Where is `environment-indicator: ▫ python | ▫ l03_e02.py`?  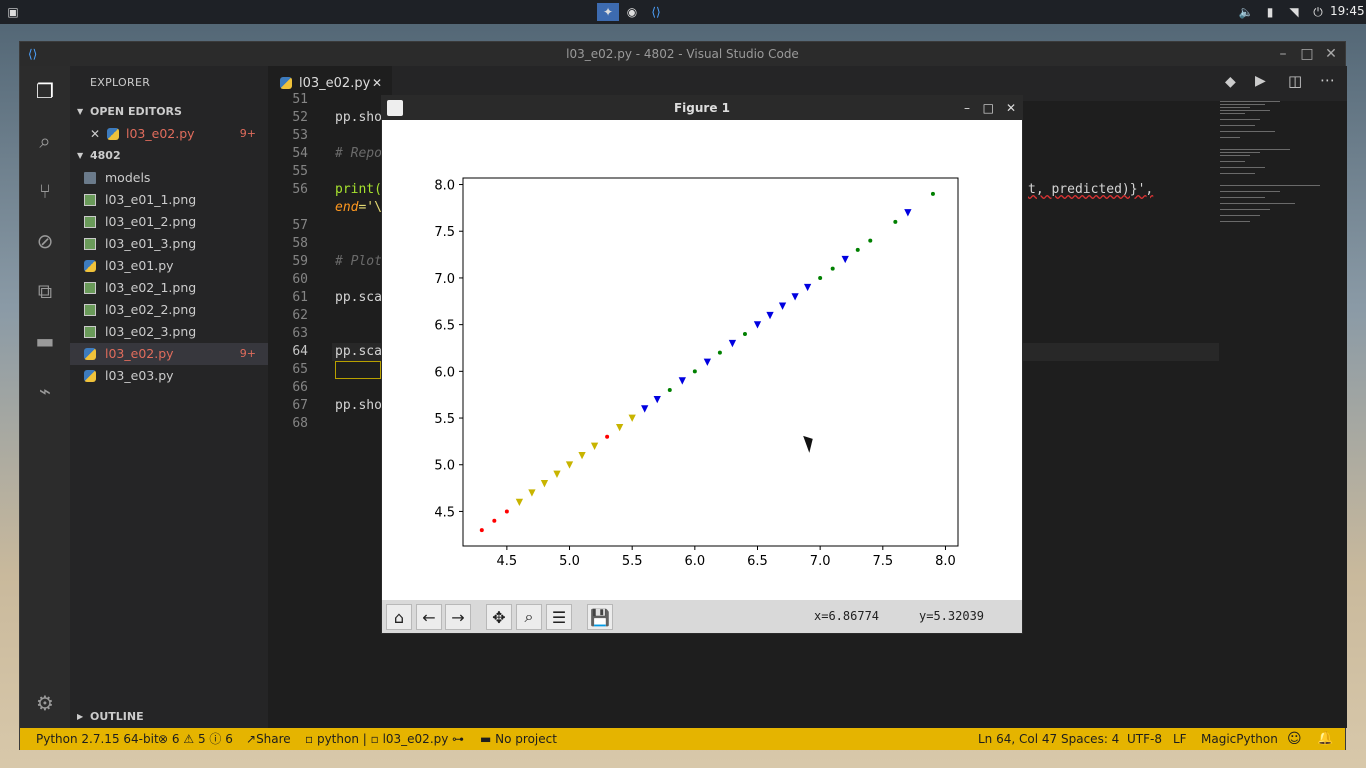
environment-indicator: ▫ python | ▫ l03_e02.py is located at coordinates (377, 739).